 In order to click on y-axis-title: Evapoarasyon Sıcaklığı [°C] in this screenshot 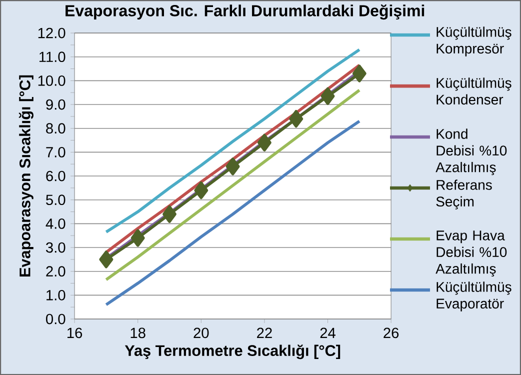, I will do `click(26, 175)`.